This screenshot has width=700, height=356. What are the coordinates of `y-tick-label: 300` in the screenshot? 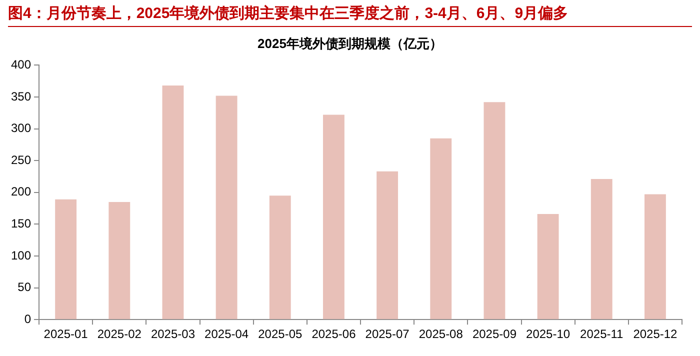 It's located at (21, 128).